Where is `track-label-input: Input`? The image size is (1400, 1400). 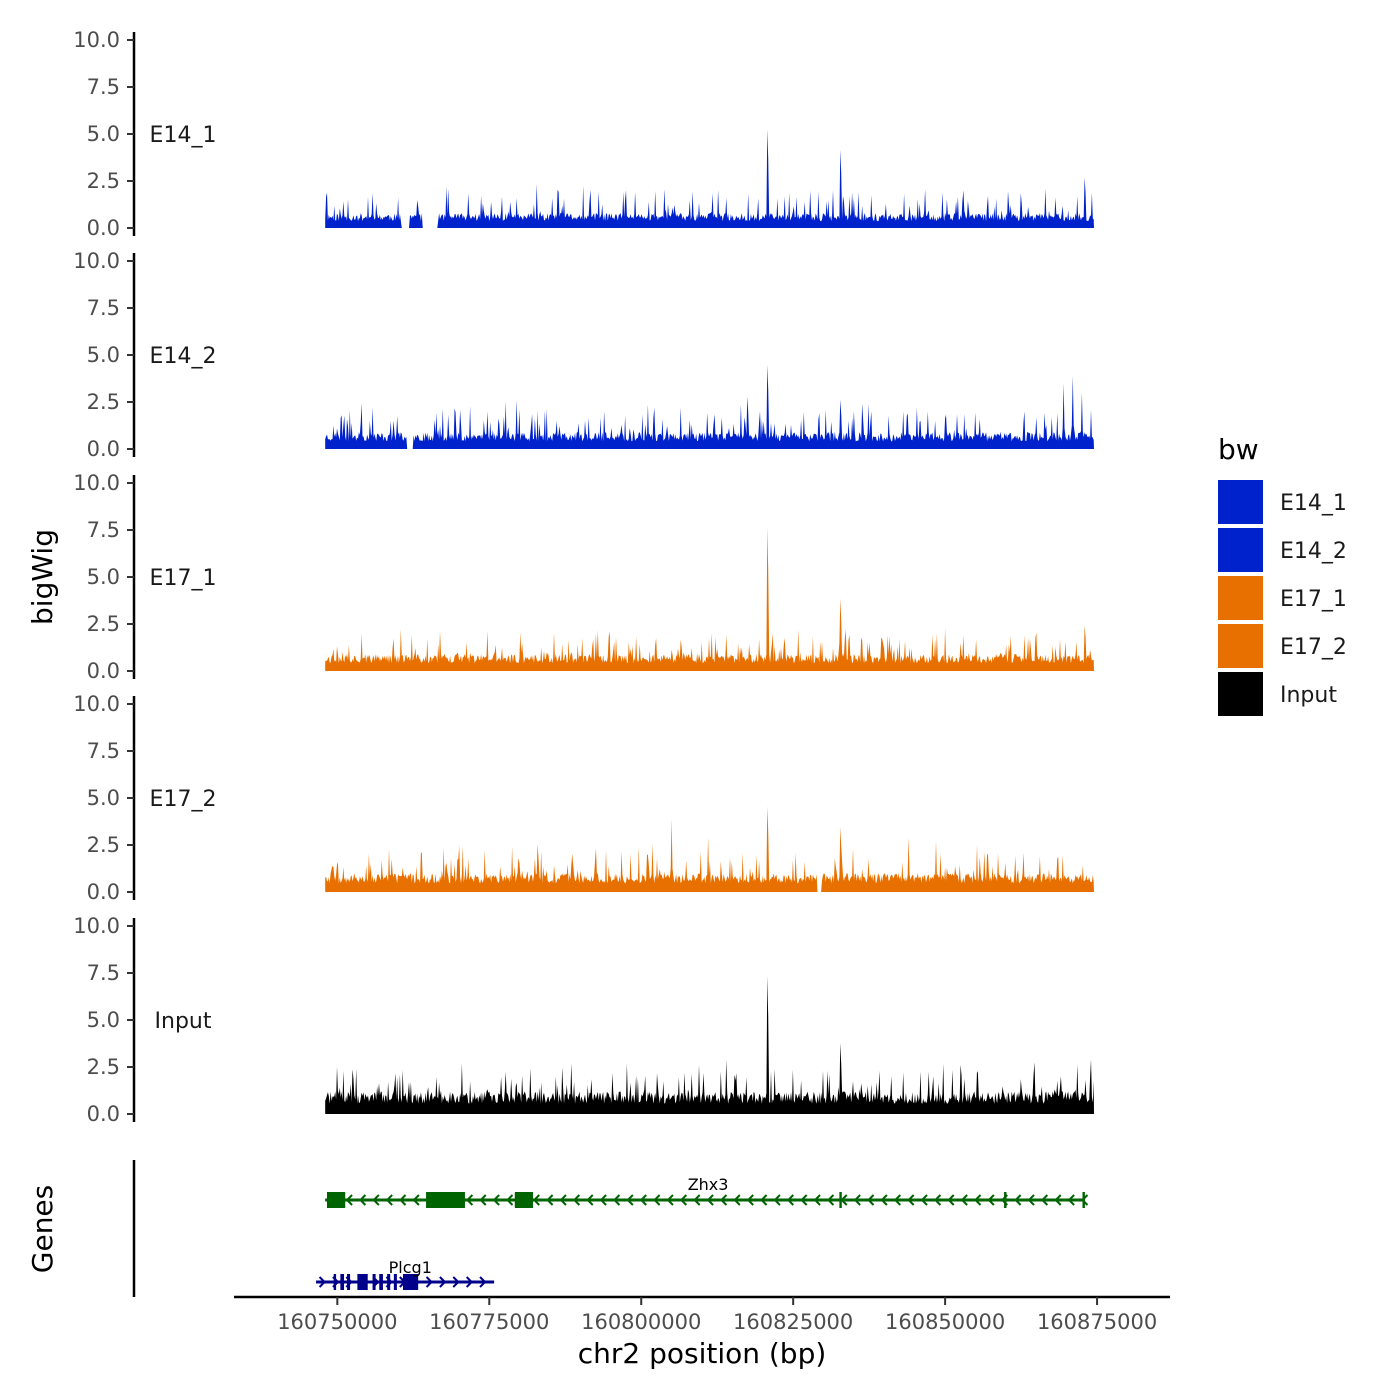
track-label-input: Input is located at coordinates (183, 1021).